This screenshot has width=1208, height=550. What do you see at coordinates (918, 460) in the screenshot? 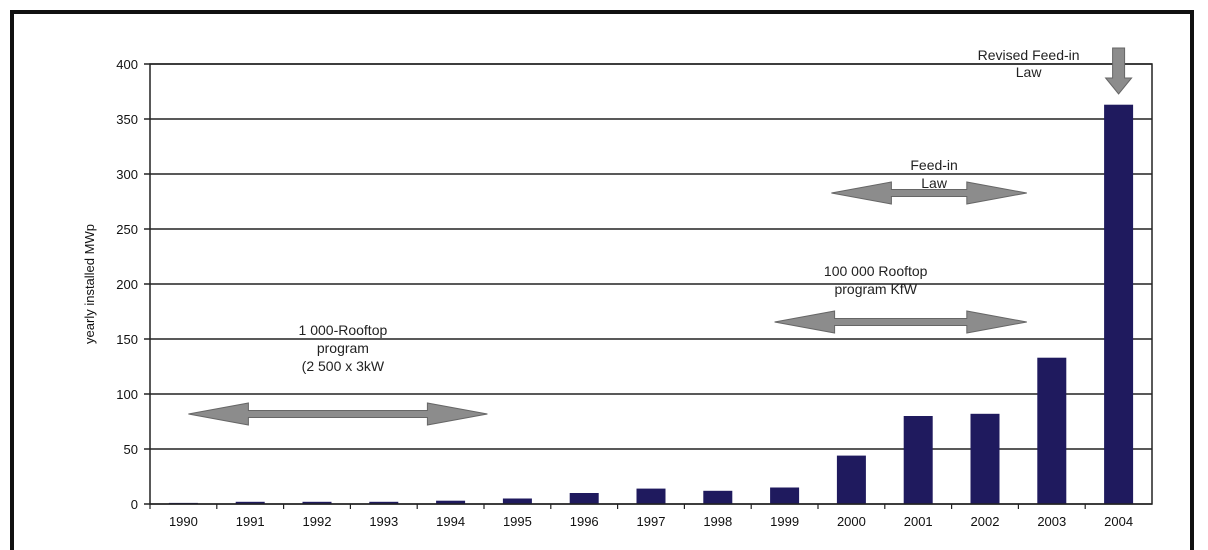
I see `bar-2001` at bounding box center [918, 460].